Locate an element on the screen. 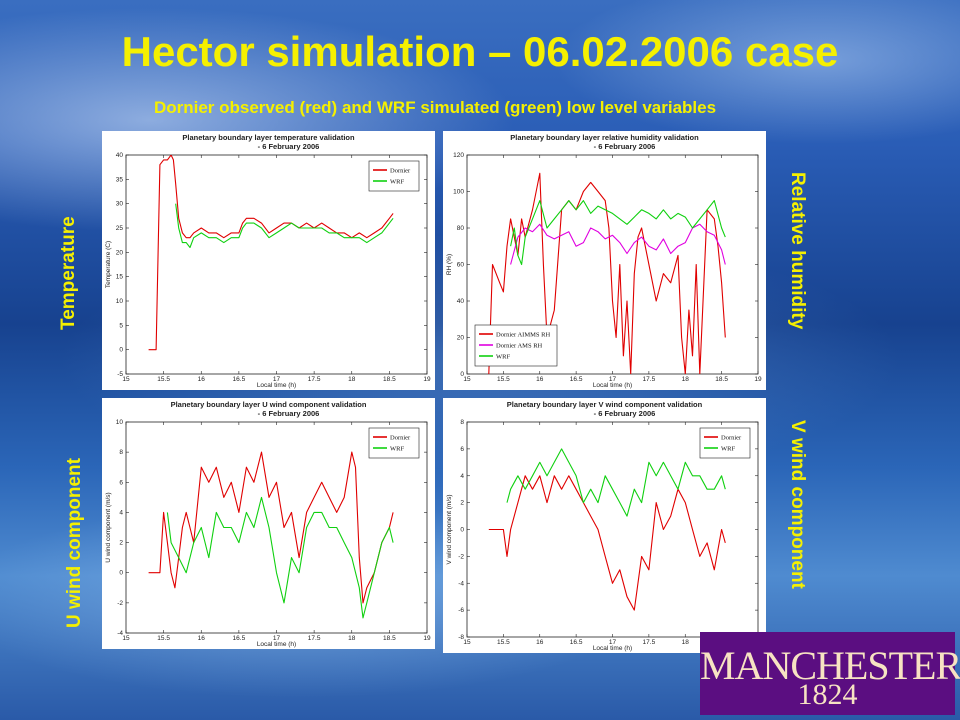 The width and height of the screenshot is (960, 720). chart-1-ytick-label: 20 is located at coordinates (461, 338).